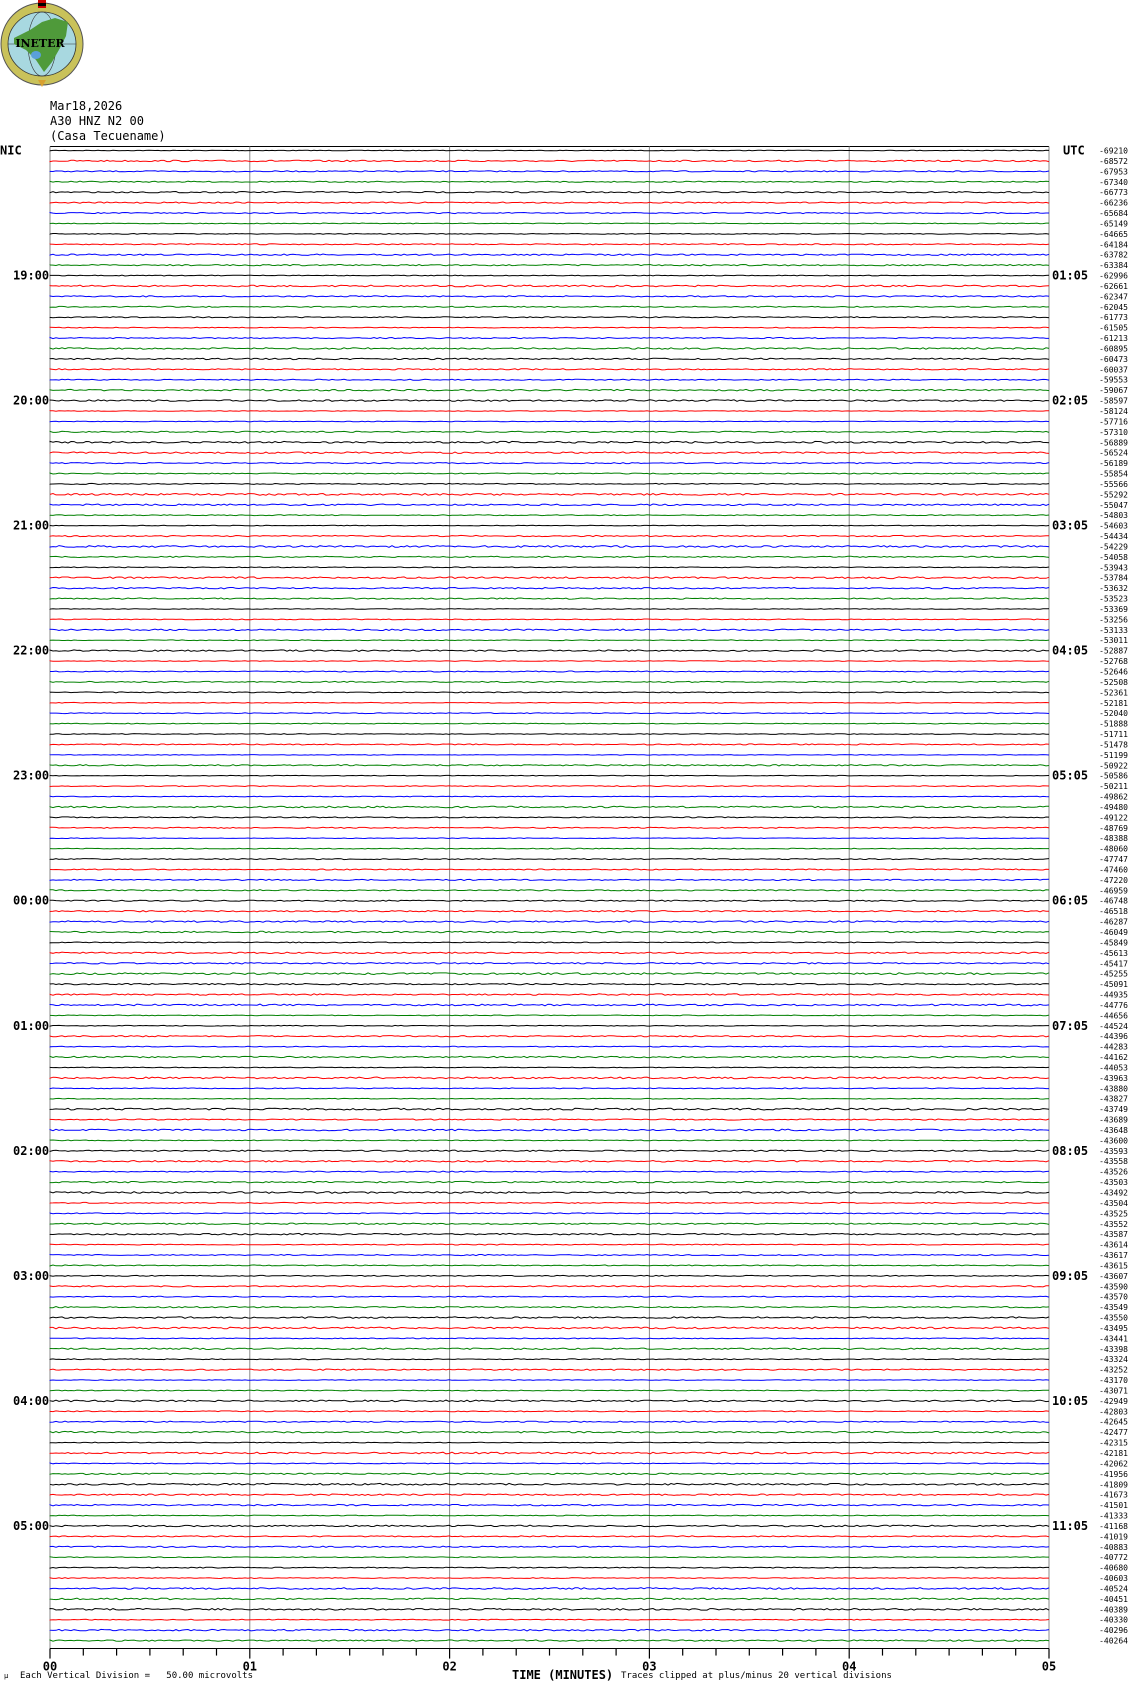 This screenshot has height=1689, width=1130. Describe the element at coordinates (1113, 1005) in the screenshot. I see `row-offset-label: -44776` at that location.